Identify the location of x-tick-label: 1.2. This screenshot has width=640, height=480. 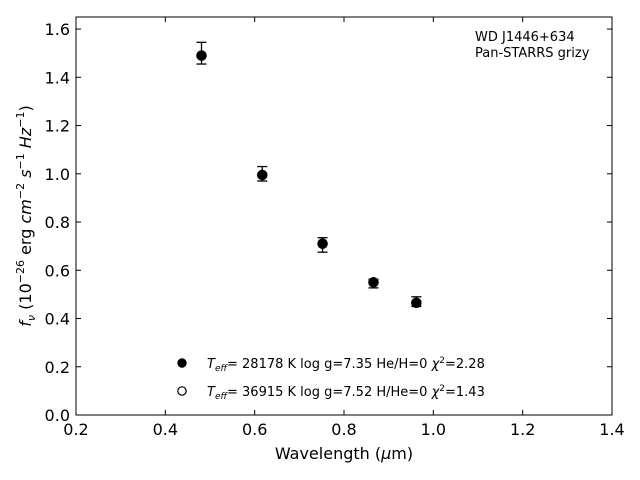
(522, 429).